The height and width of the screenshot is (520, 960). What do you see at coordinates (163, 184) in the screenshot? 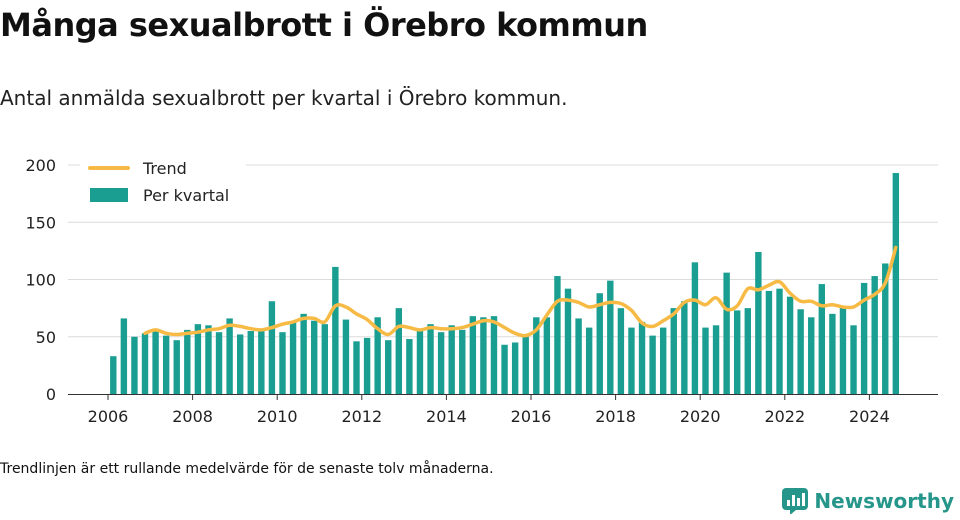
I see `legend: Trend Per kvartal` at bounding box center [163, 184].